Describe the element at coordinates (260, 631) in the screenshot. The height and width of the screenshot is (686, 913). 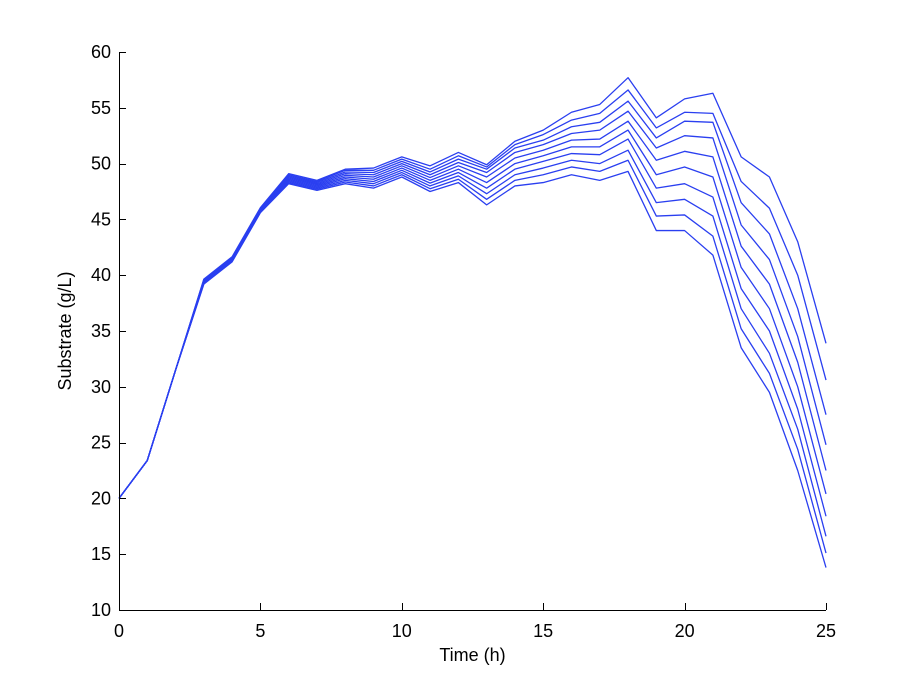
I see `x-tick-label: 5` at that location.